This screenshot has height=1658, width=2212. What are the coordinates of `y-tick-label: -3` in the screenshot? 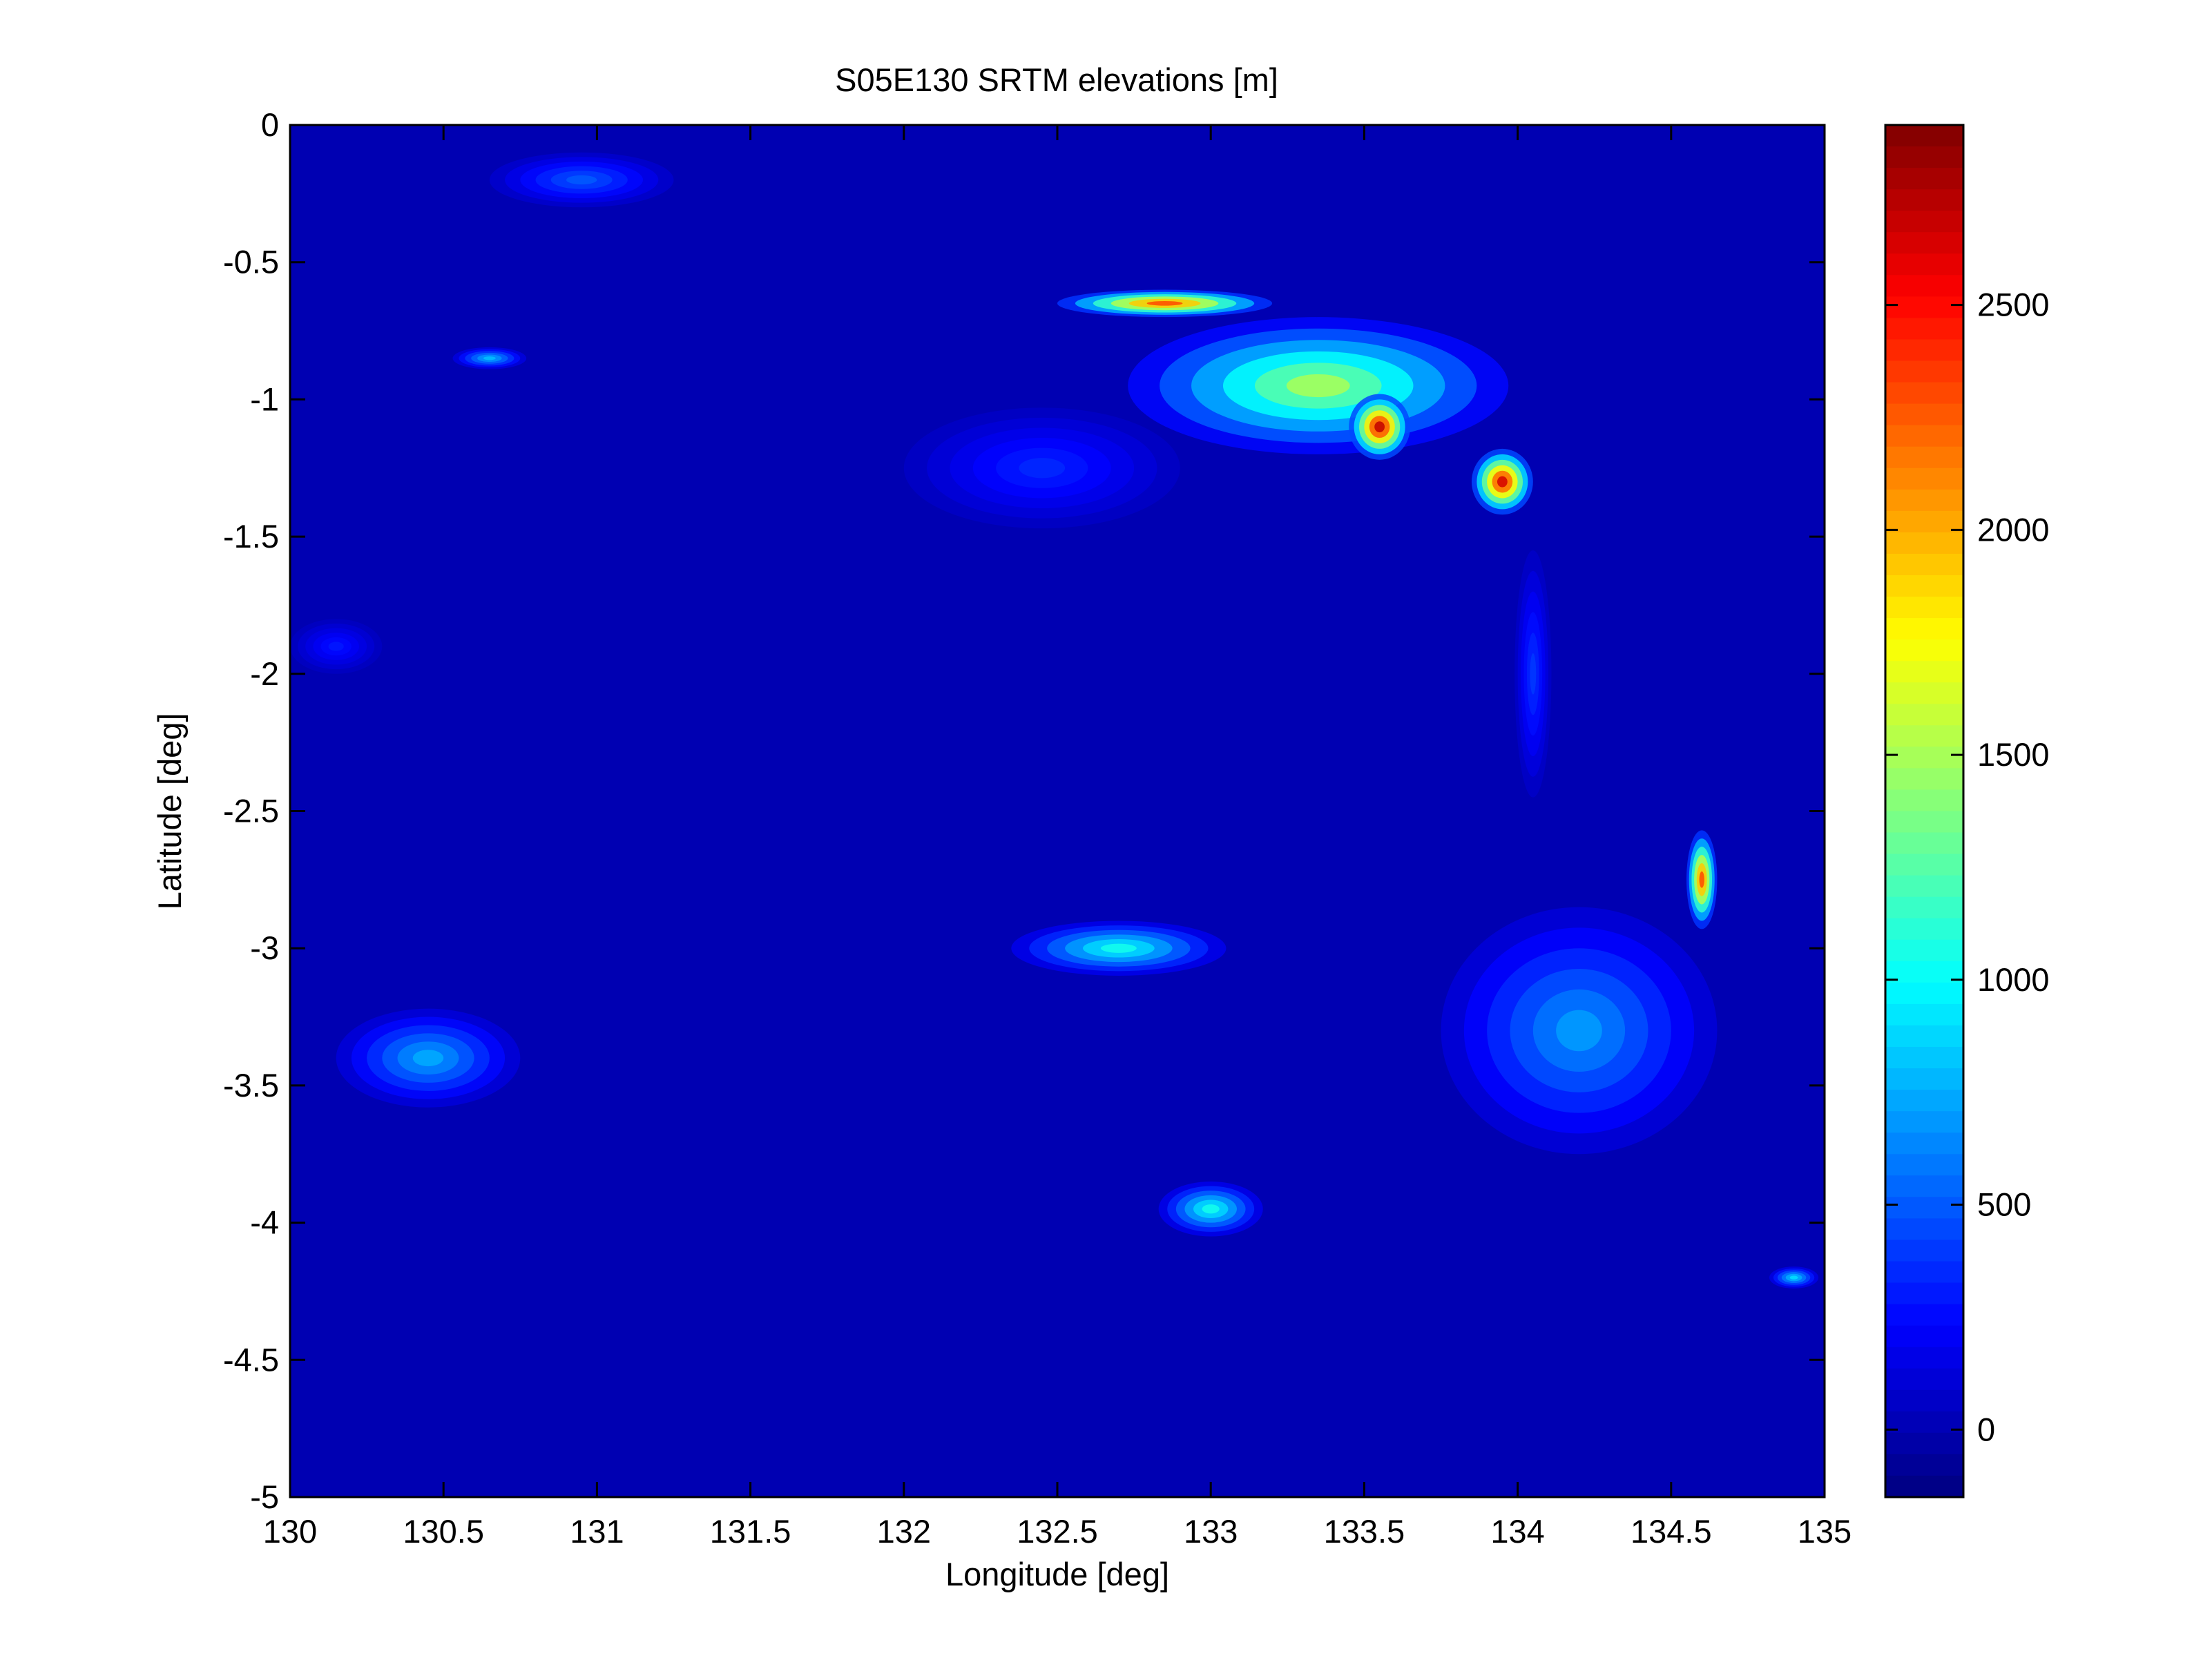 It's located at (264, 947).